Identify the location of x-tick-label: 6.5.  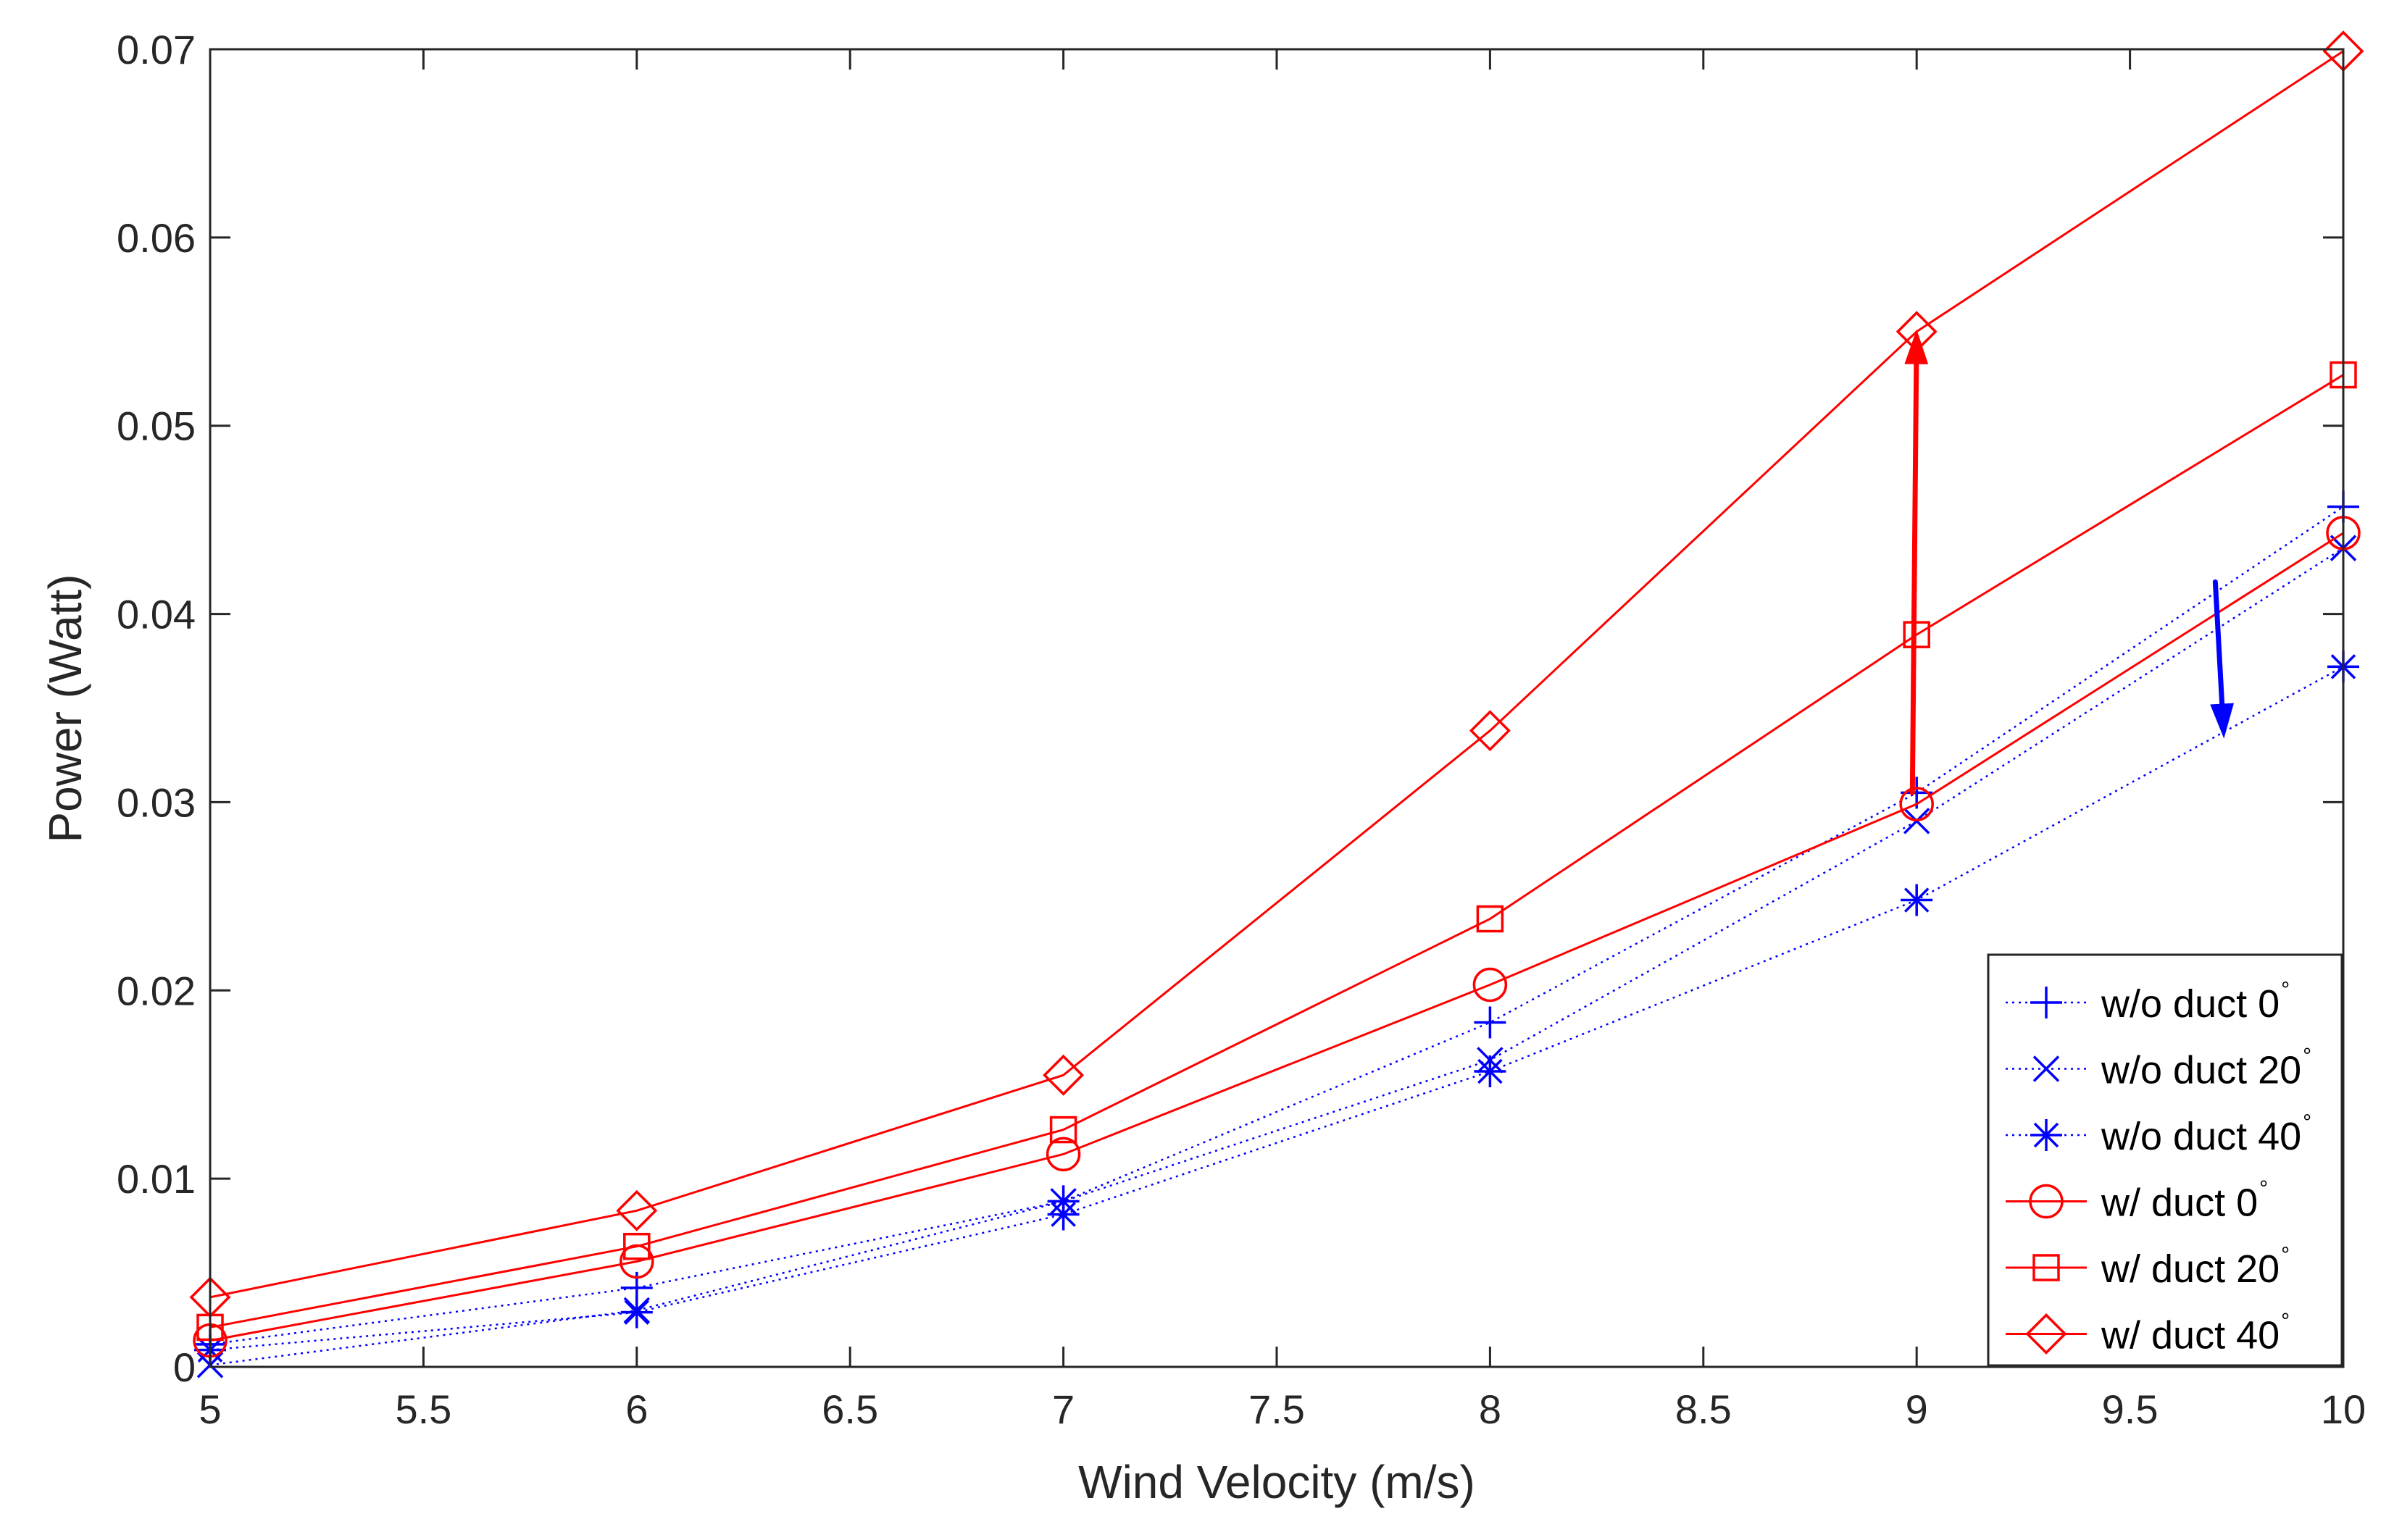
(850, 1409).